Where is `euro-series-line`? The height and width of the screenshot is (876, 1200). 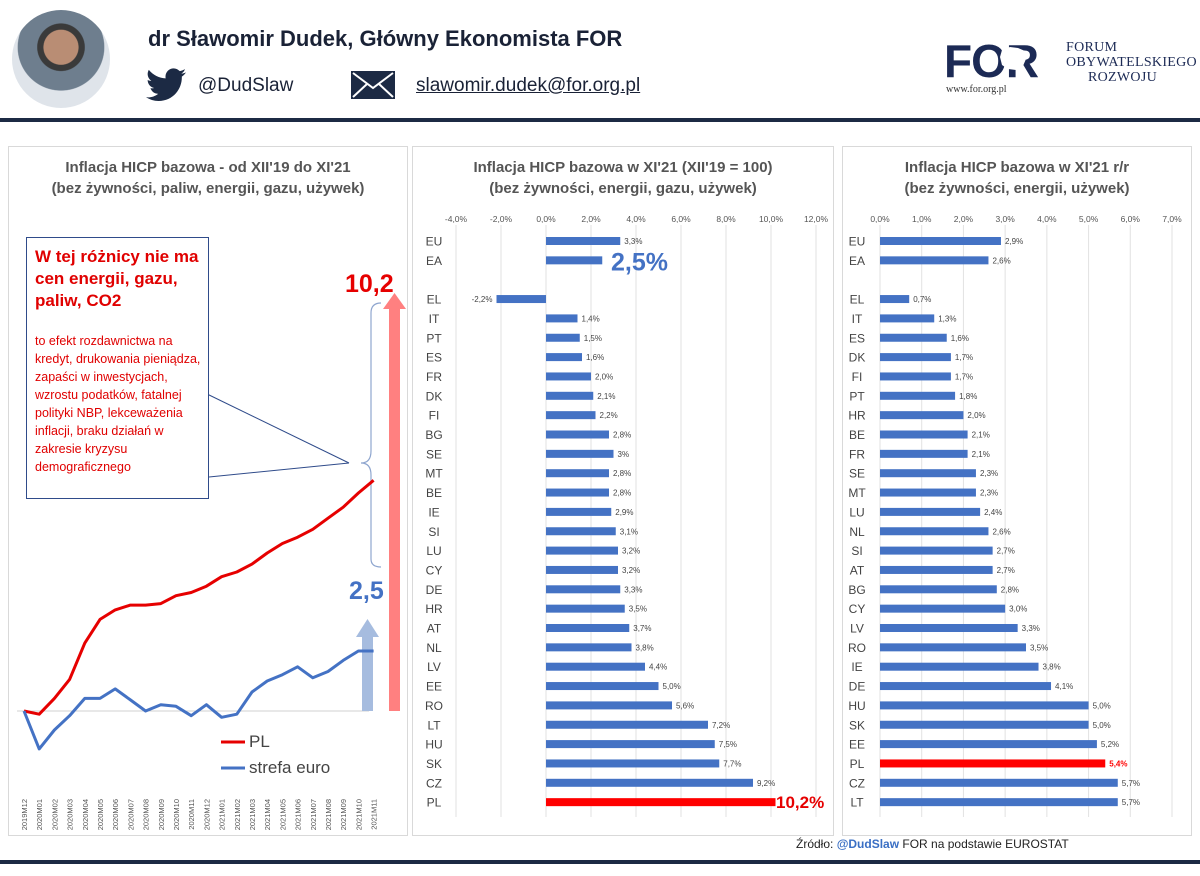 euro-series-line is located at coordinates (198, 700).